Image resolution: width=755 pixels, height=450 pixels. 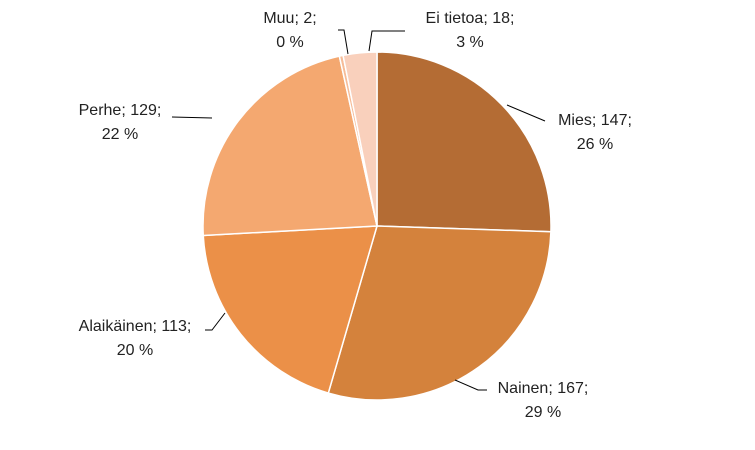 What do you see at coordinates (120, 110) in the screenshot?
I see `data-label: Perhe; 129;` at bounding box center [120, 110].